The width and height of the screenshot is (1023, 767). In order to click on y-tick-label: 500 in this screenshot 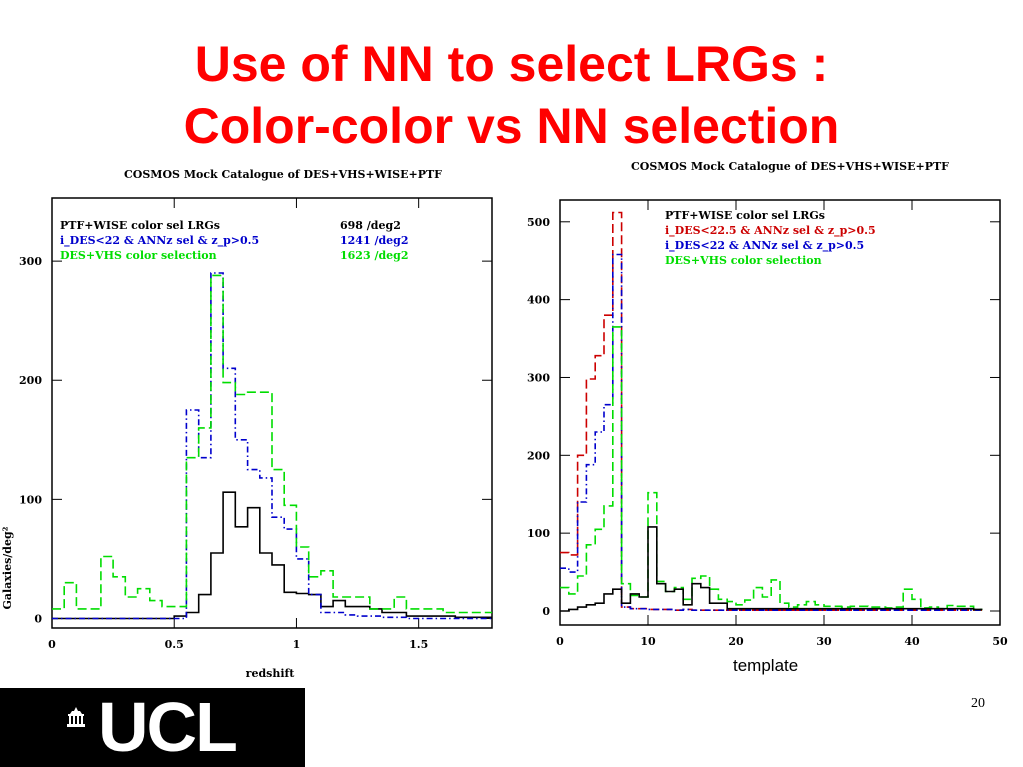, I will do `click(538, 222)`.